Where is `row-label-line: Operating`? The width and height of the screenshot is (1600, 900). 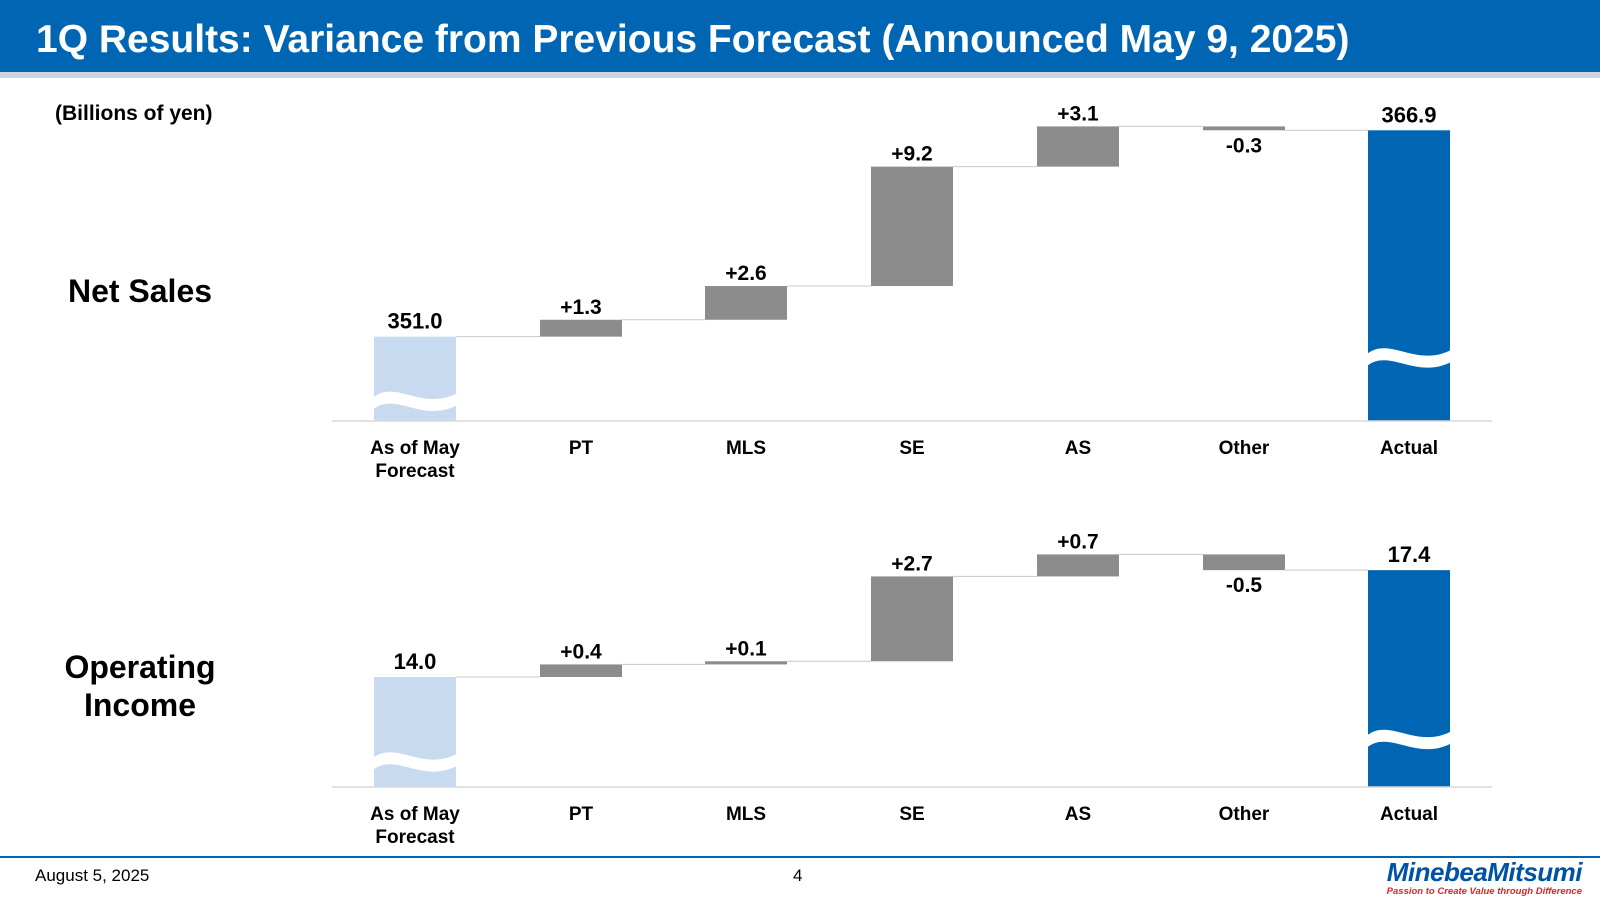
row-label-line: Operating is located at coordinates (140, 667).